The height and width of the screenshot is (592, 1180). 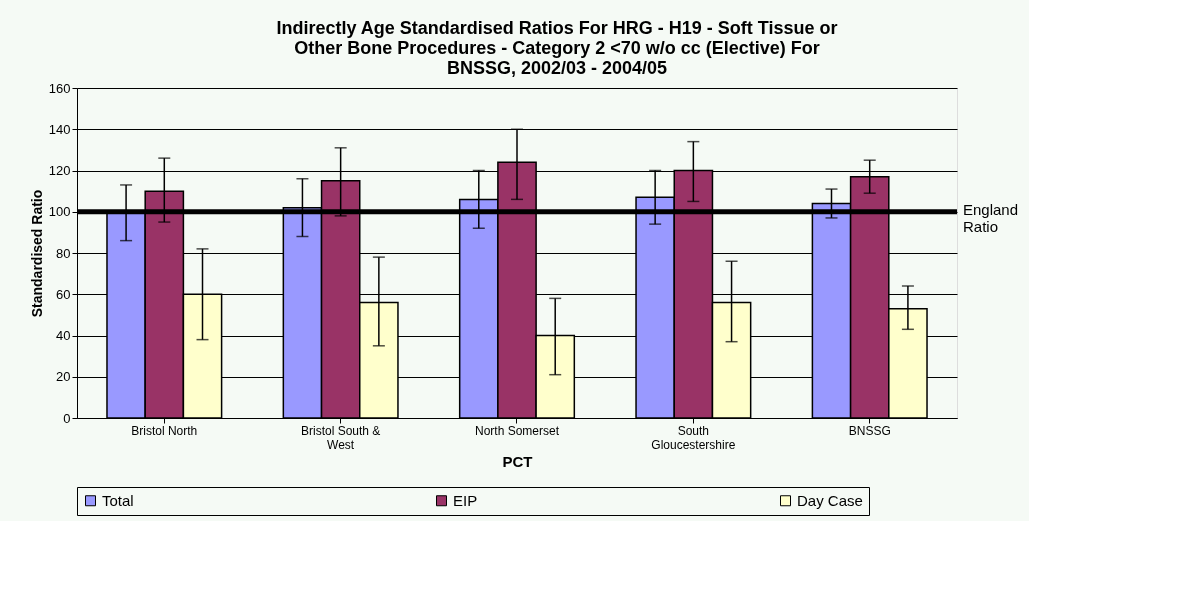 I want to click on y-tick-label: 140, so click(x=59, y=129).